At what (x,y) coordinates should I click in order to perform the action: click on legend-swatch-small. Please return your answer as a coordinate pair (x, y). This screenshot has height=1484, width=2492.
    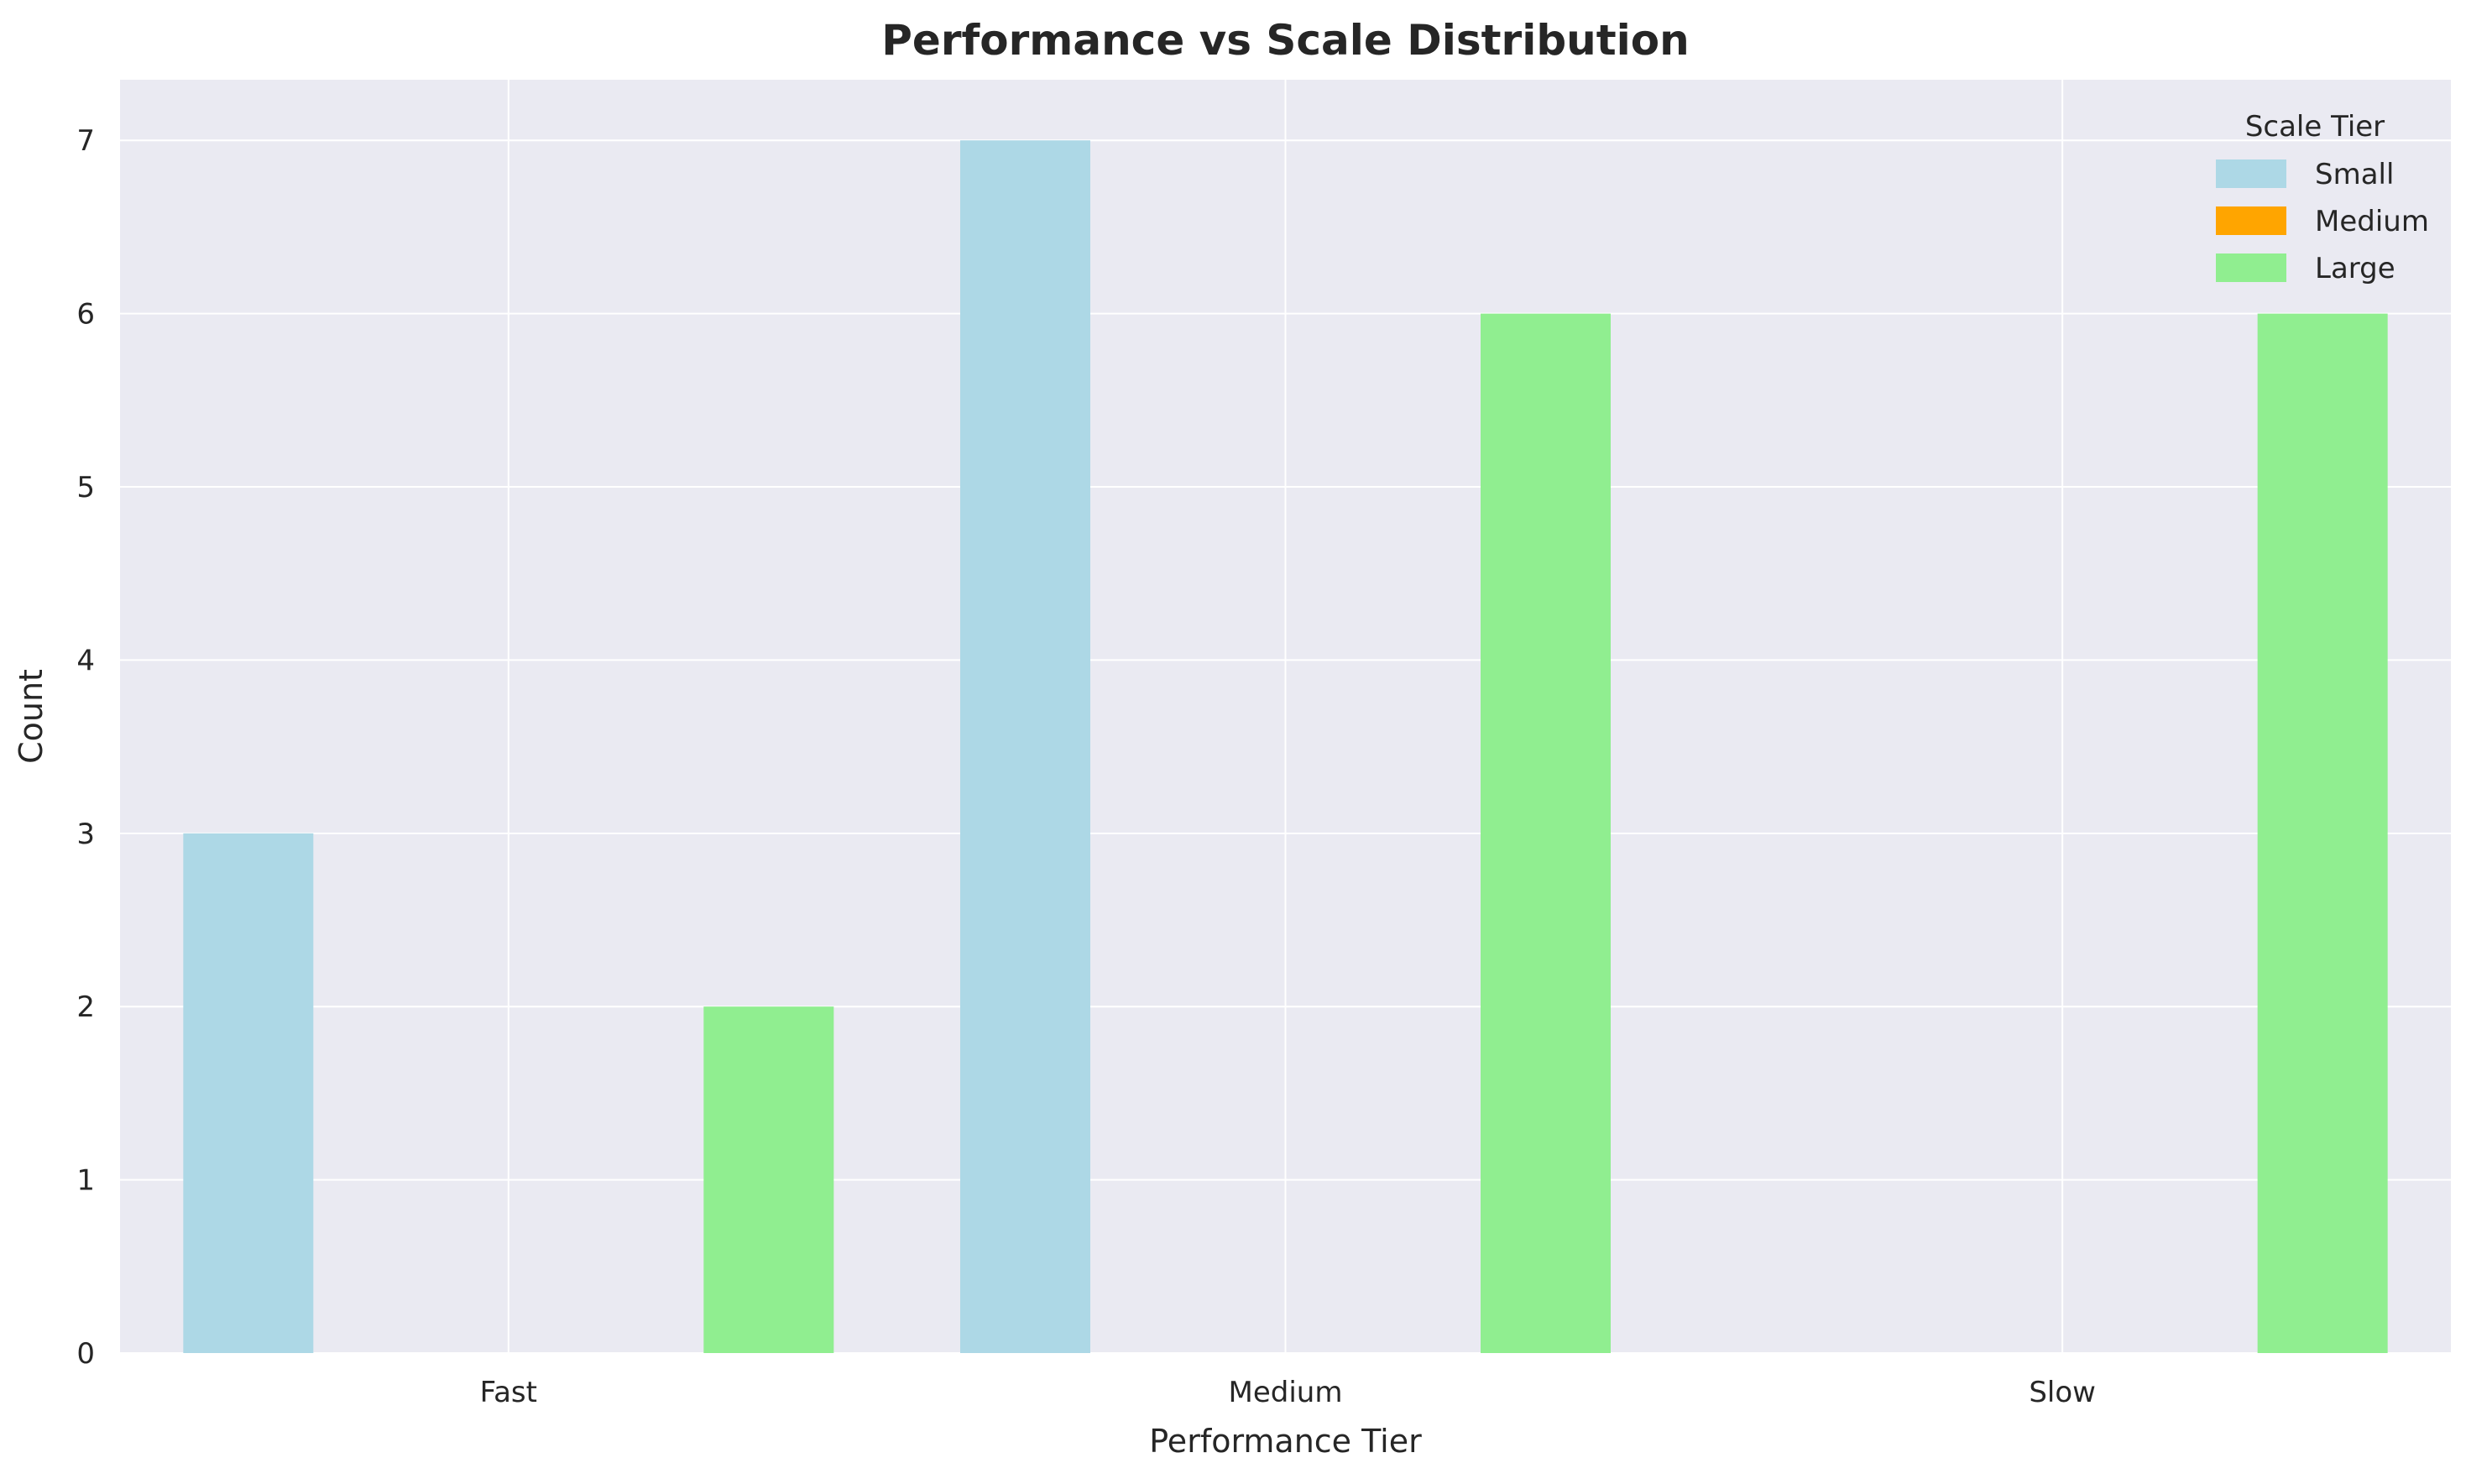
    Looking at the image, I should click on (2251, 173).